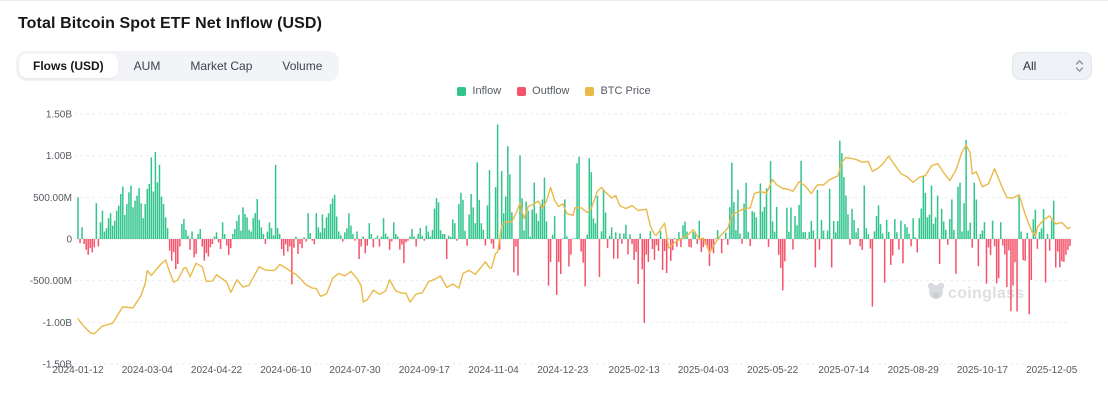  Describe the element at coordinates (986, 293) in the screenshot. I see `watermark-text: coinglass` at that location.